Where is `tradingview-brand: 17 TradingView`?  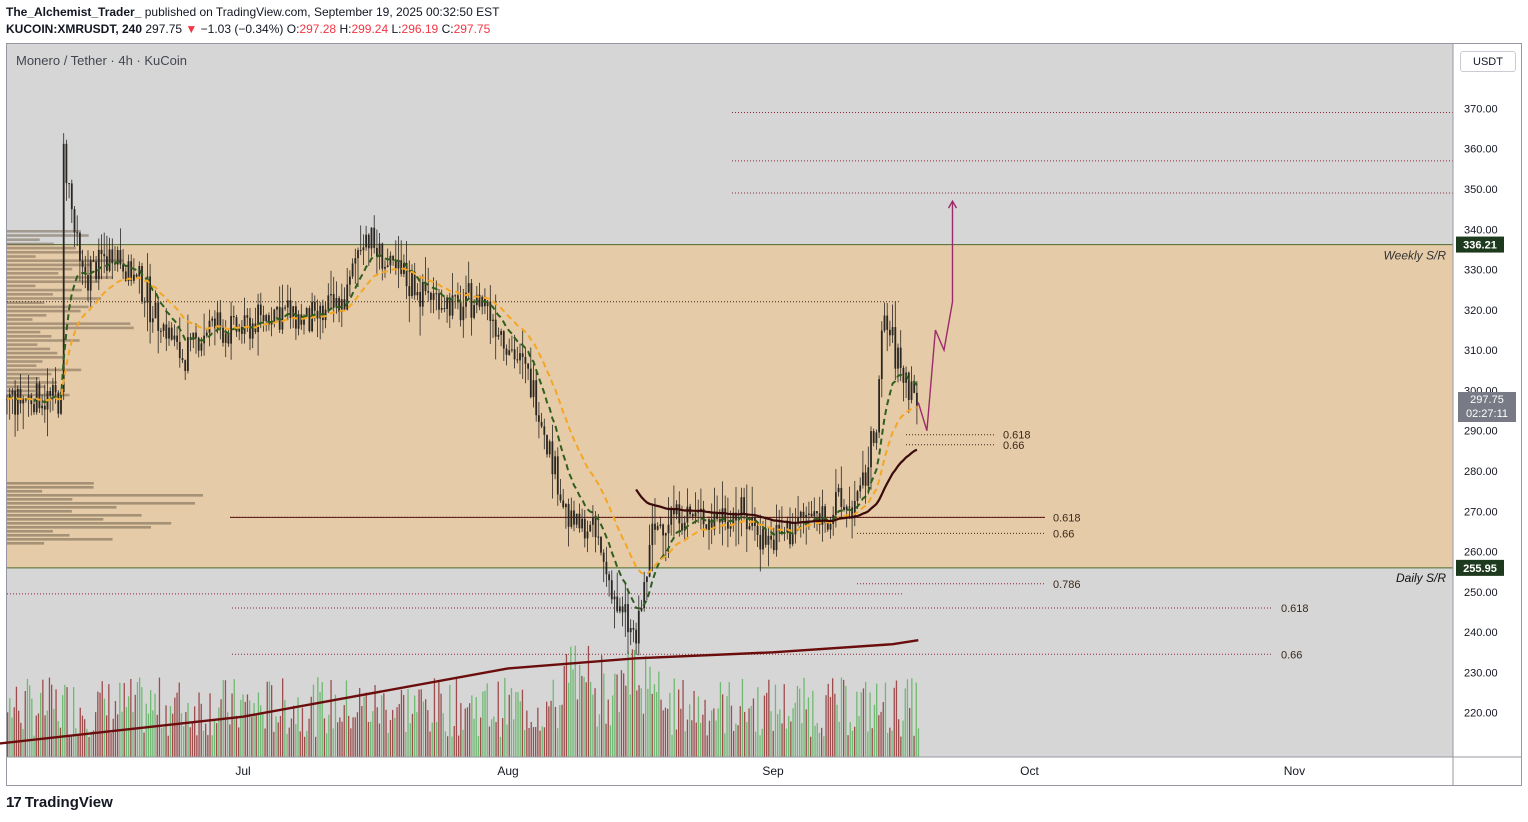 tradingview-brand: 17 TradingView is located at coordinates (59, 802).